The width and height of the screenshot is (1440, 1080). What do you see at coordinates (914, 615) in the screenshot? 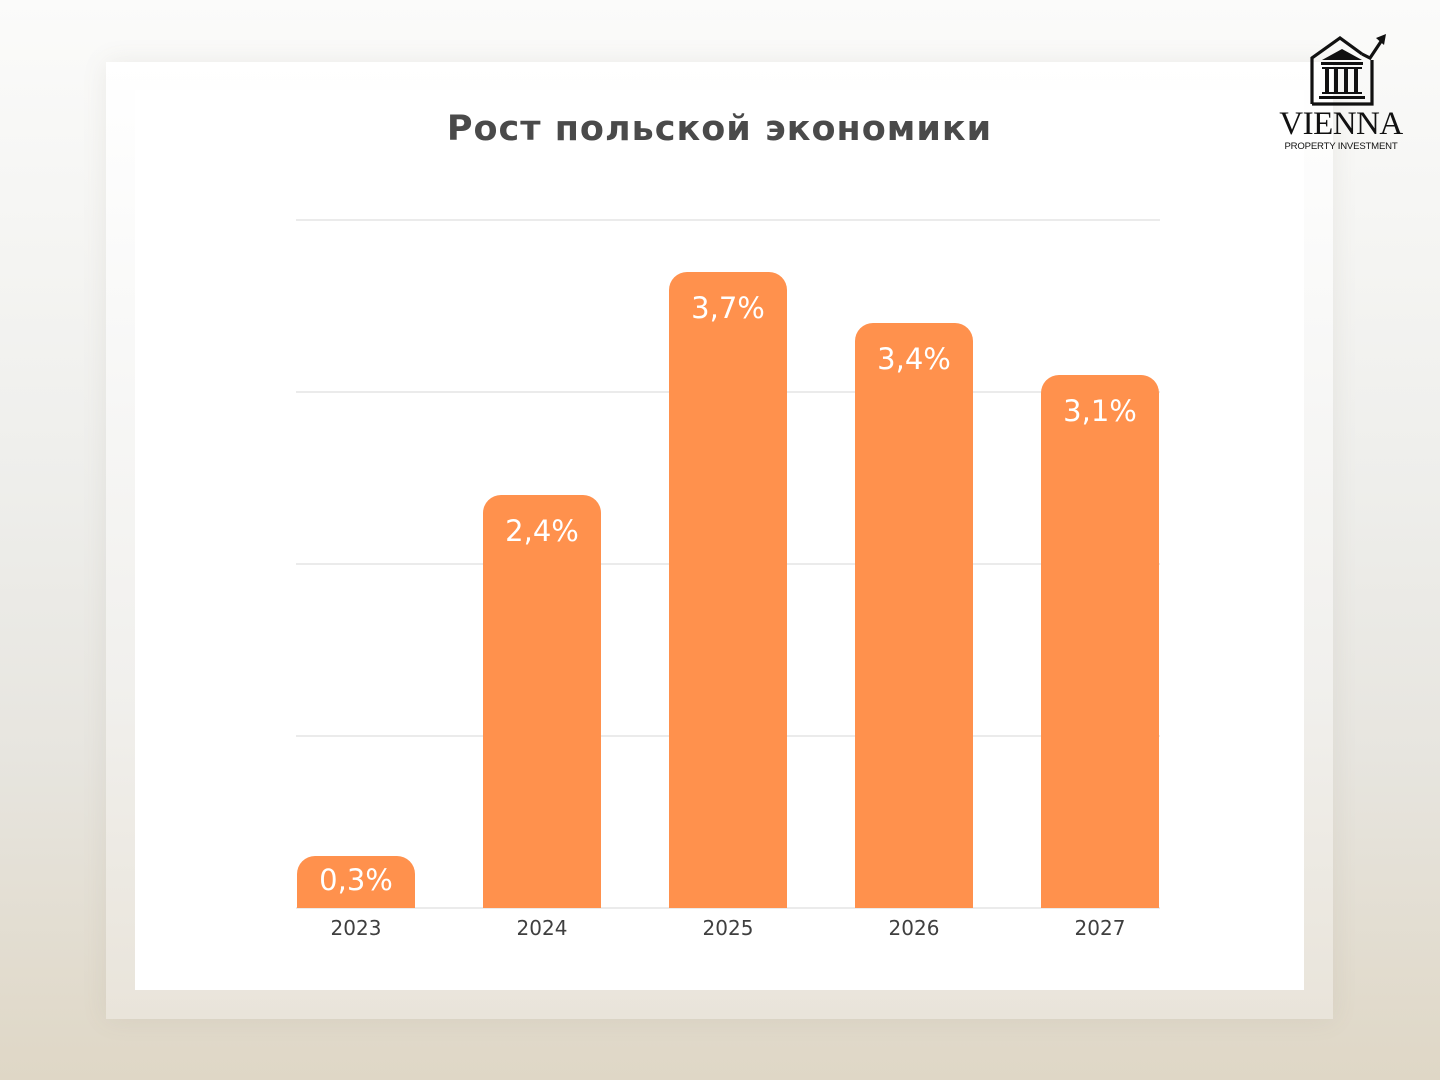
I see `bar-2026: 3,4%` at bounding box center [914, 615].